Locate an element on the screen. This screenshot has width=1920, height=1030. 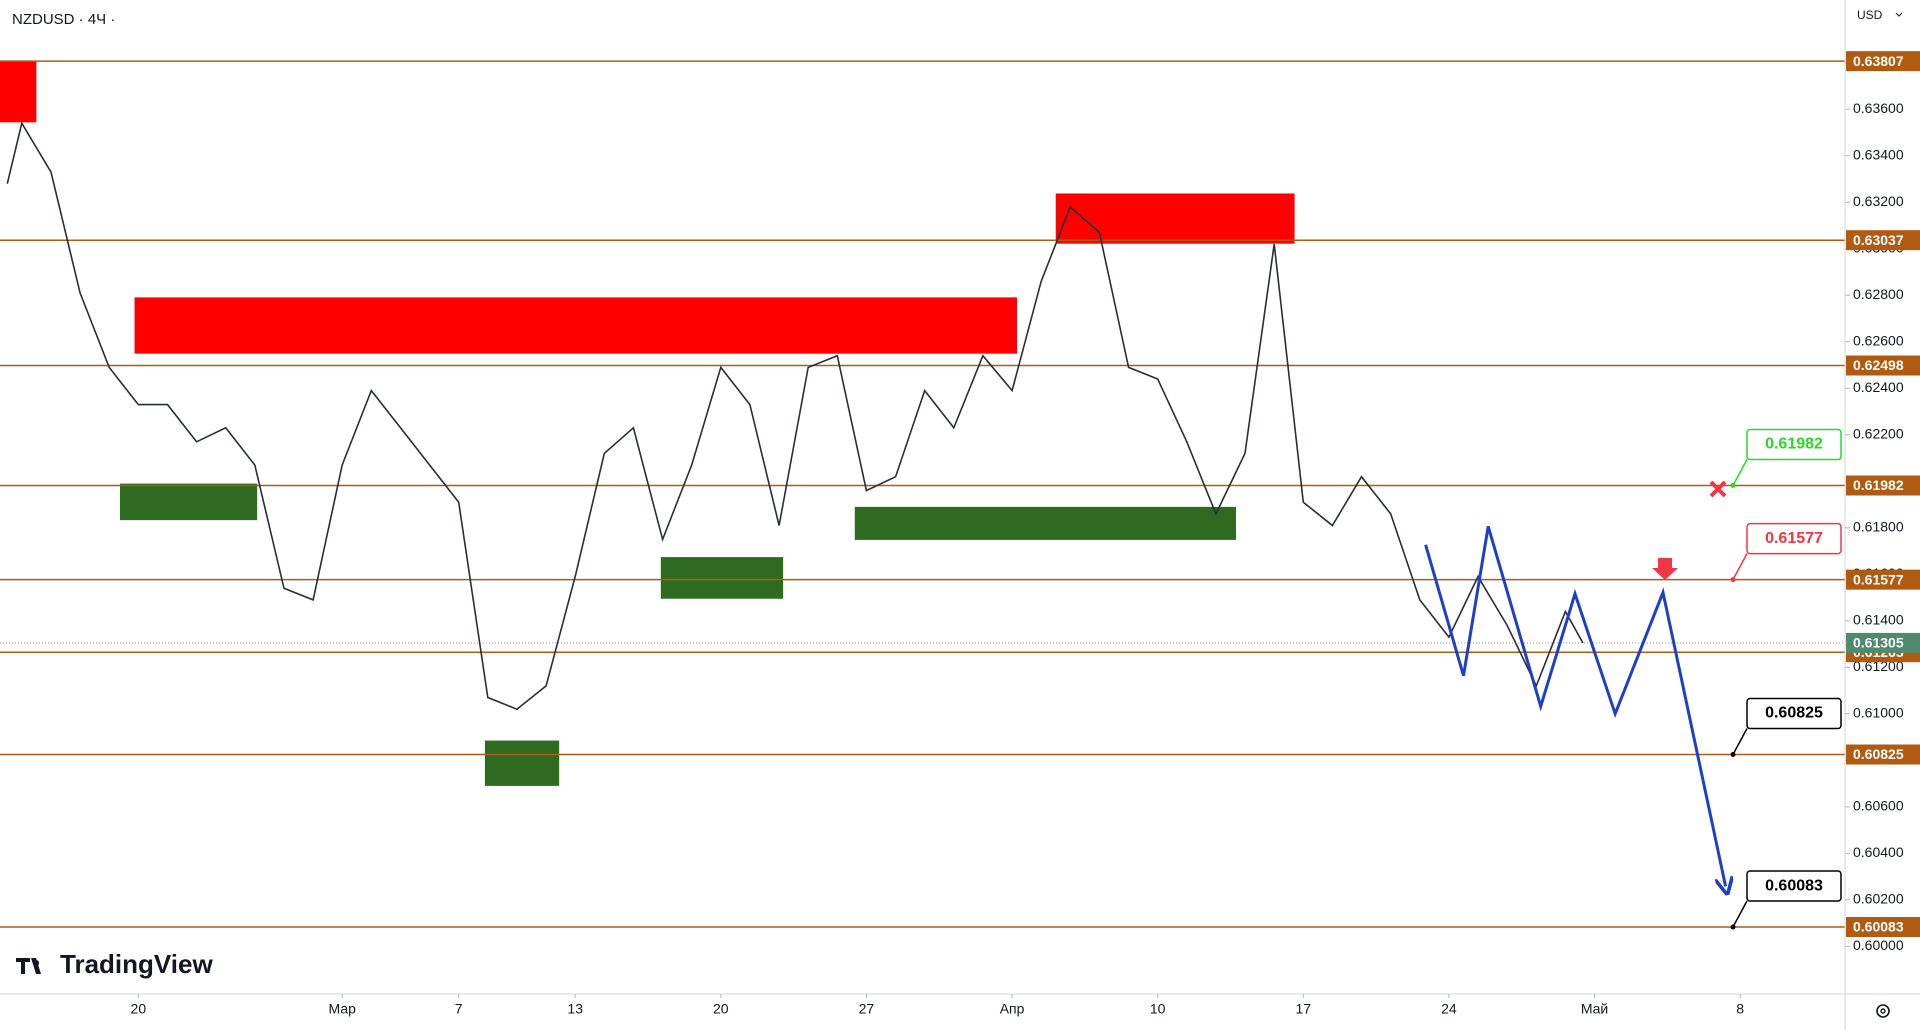
y-tick-label: 0.63400 is located at coordinates (1878, 154).